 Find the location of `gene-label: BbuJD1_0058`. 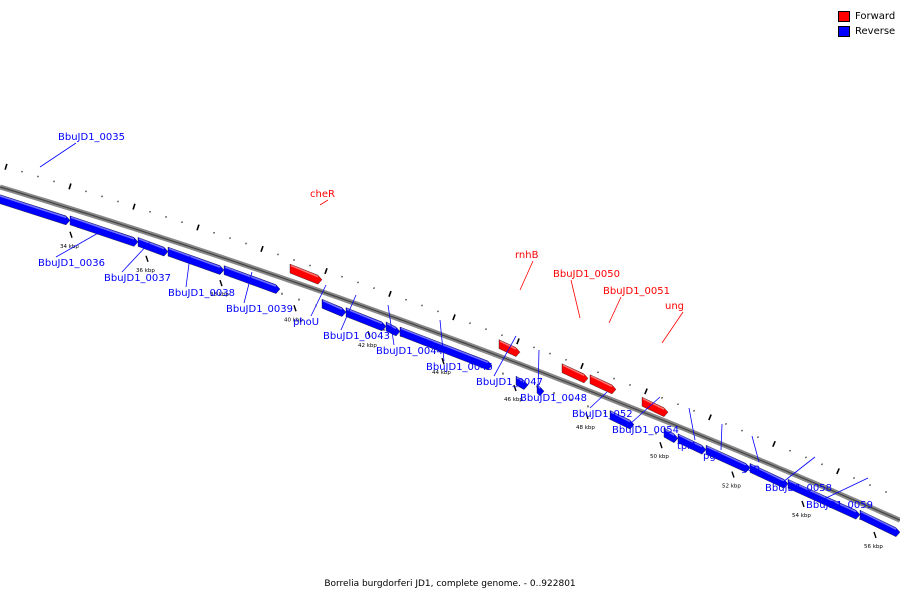

gene-label: BbuJD1_0058 is located at coordinates (798, 488).